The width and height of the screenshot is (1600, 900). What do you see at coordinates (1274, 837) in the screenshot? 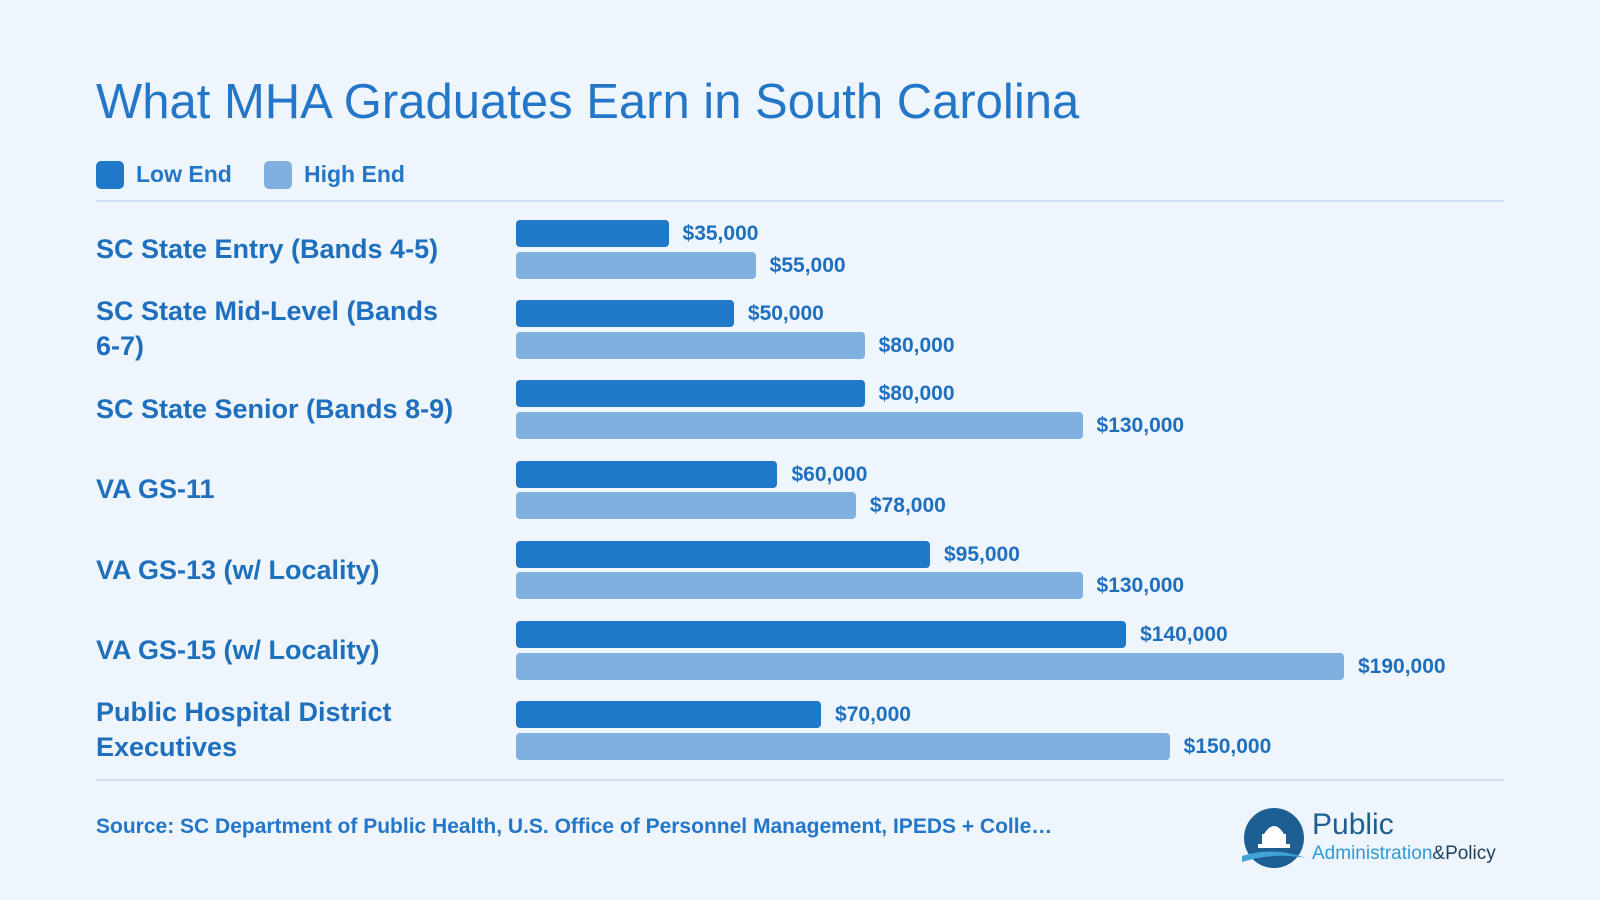
I see `logo-capitol` at bounding box center [1274, 837].